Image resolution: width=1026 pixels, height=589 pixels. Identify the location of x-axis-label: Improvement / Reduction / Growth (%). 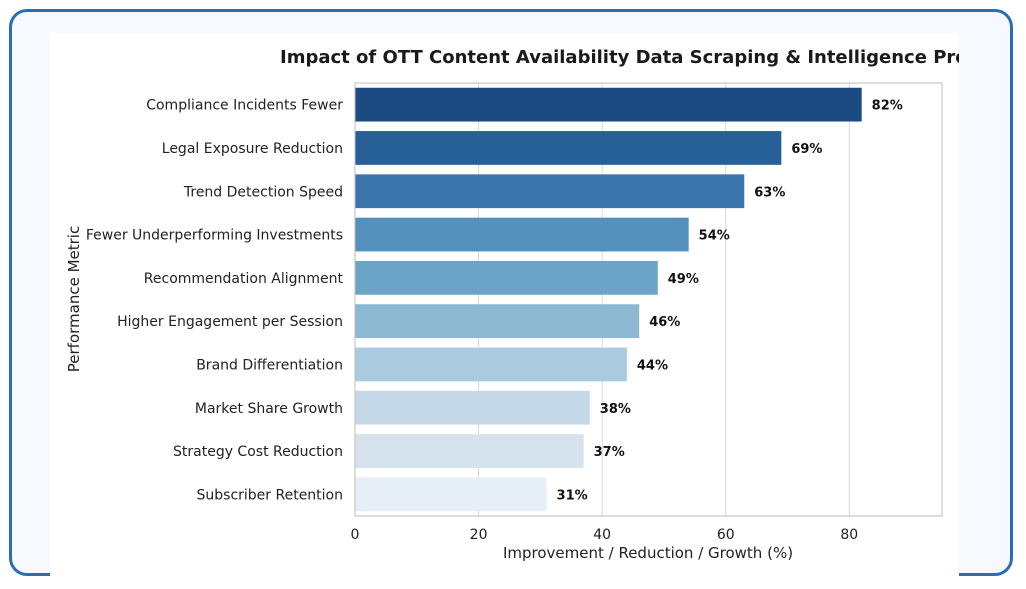
(648, 553).